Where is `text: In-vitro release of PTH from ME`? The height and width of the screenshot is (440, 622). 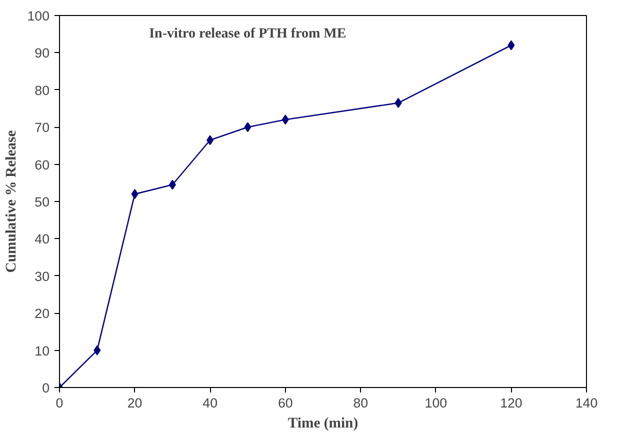
text: In-vitro release of PTH from ME is located at coordinates (247, 34).